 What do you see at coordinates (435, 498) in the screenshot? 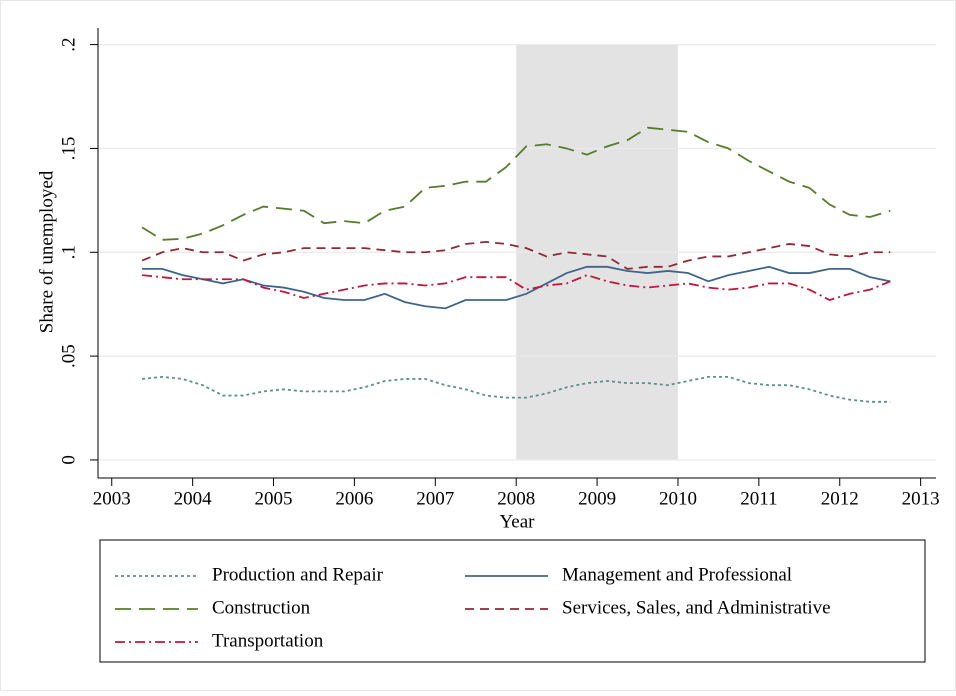
I see `x-tick-label: 2007` at bounding box center [435, 498].